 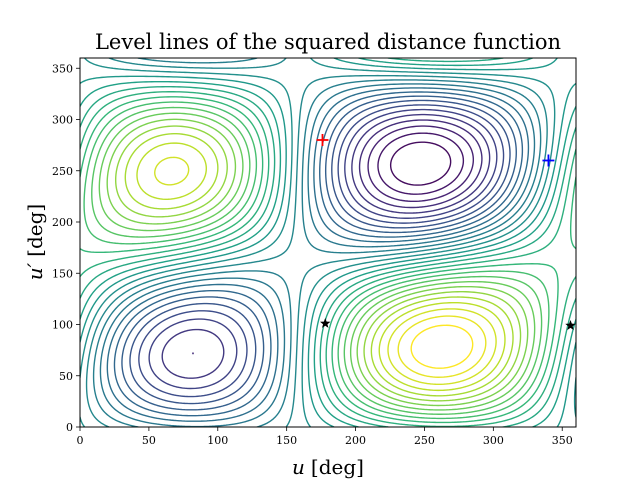 I want to click on y-tick-label: 0, so click(x=69, y=427).